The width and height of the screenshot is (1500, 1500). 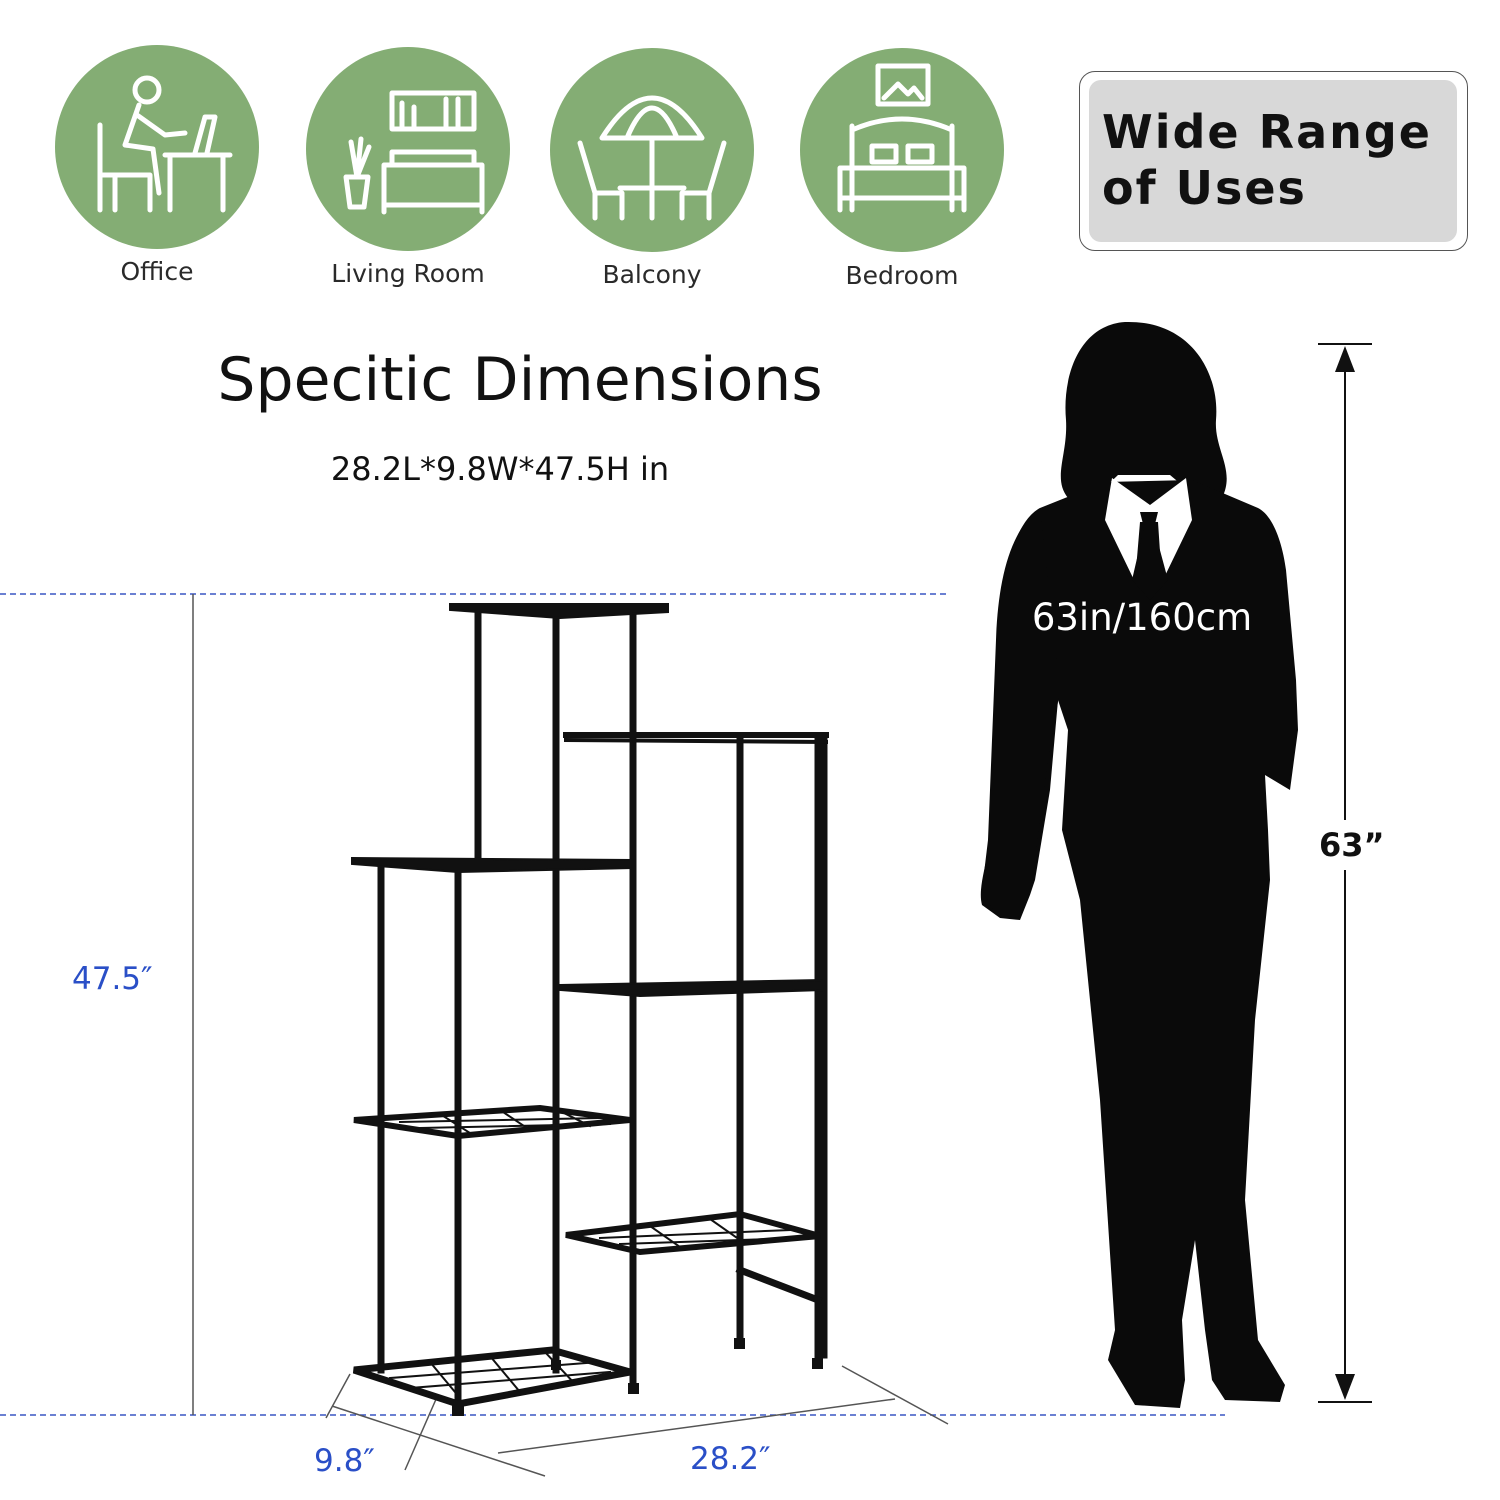 What do you see at coordinates (730, 1459) in the screenshot?
I see `shelf-length-label: 28.2″` at bounding box center [730, 1459].